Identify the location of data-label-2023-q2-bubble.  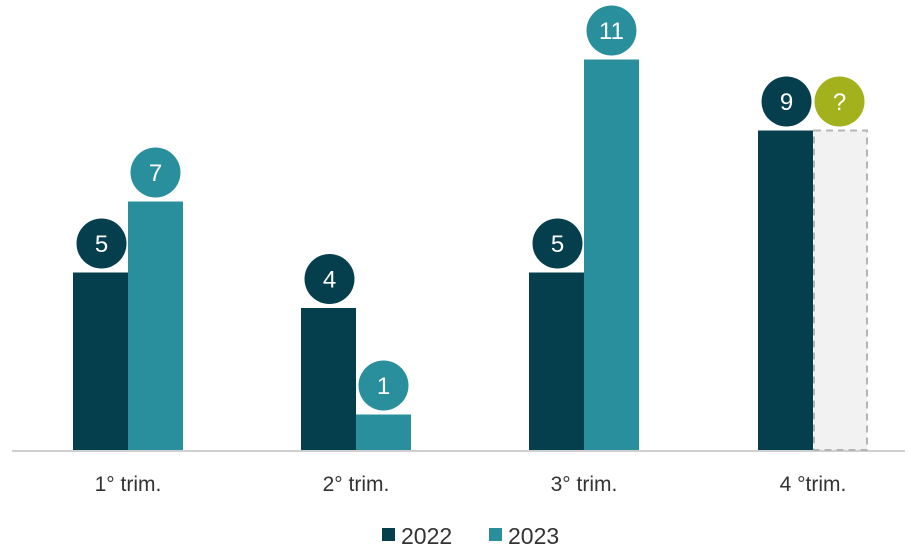
(383, 385).